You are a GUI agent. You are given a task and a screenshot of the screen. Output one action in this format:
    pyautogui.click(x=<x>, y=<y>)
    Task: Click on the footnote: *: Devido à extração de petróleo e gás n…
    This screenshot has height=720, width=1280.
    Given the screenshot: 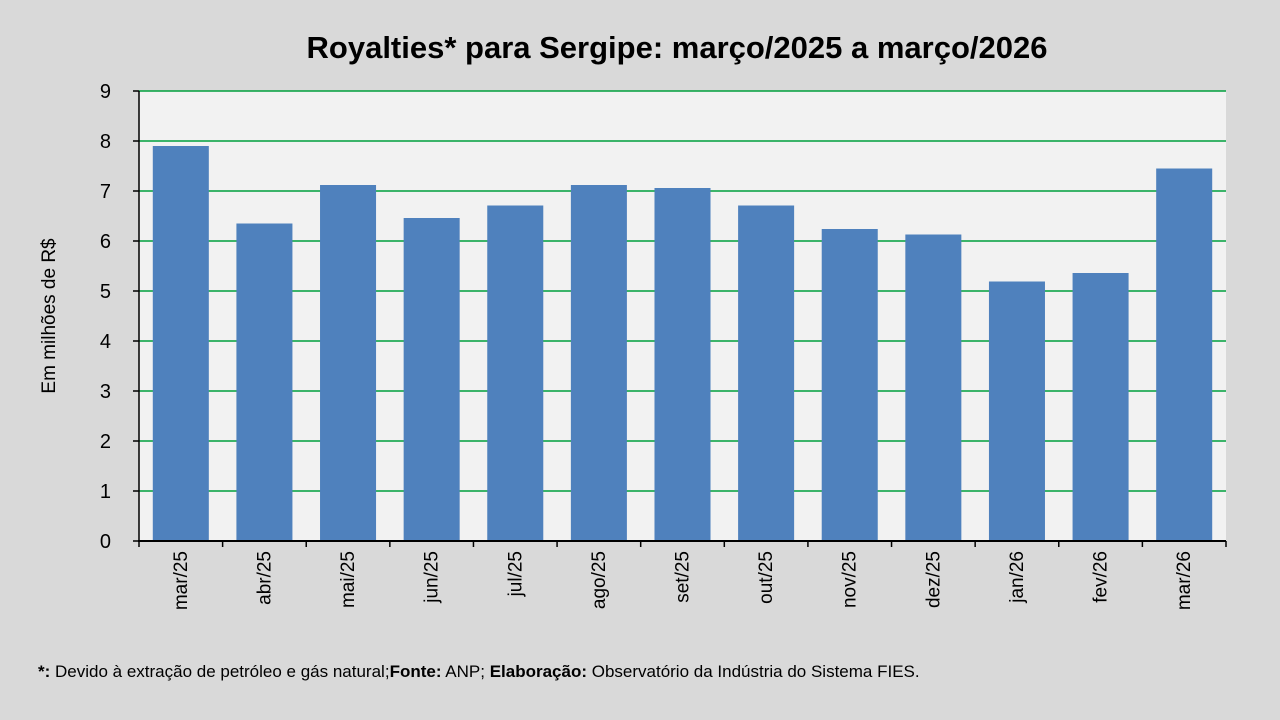 What is the action you would take?
    pyautogui.click(x=479, y=672)
    